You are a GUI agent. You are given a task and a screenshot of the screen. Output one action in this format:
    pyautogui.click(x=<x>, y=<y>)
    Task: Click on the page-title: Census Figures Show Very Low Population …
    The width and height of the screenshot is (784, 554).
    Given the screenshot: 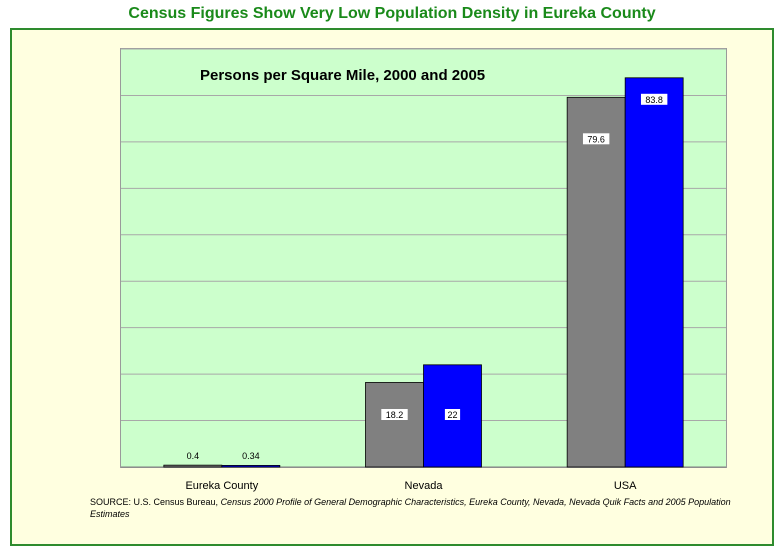 What is the action you would take?
    pyautogui.click(x=392, y=13)
    